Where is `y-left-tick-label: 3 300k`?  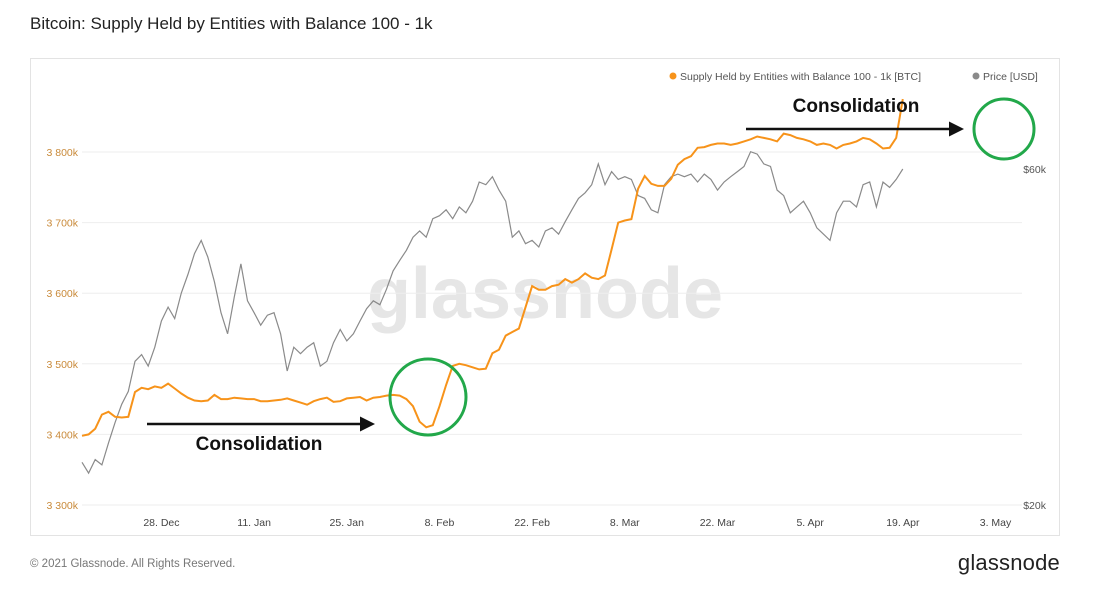 y-left-tick-label: 3 300k is located at coordinates (62, 506).